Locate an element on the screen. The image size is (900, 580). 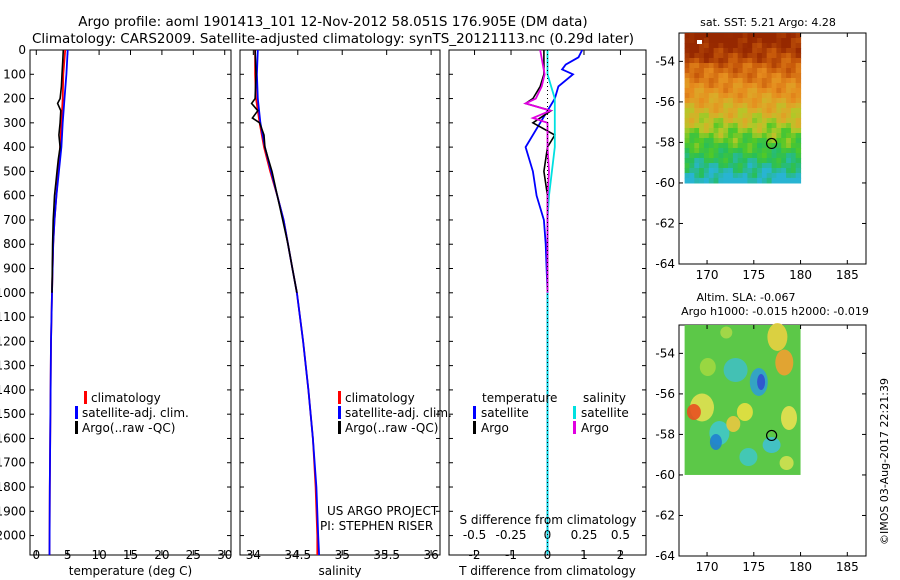
y-tick-label: 1300 is located at coordinates (13, 366).